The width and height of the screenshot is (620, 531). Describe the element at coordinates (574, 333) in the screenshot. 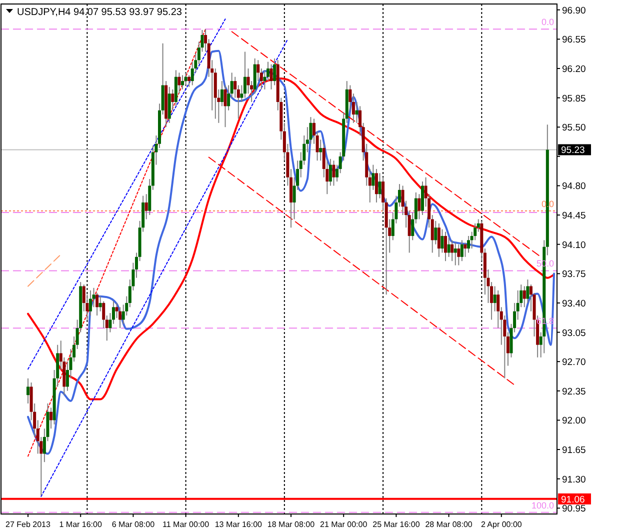

I see `y-tick-label: 93.05` at that location.